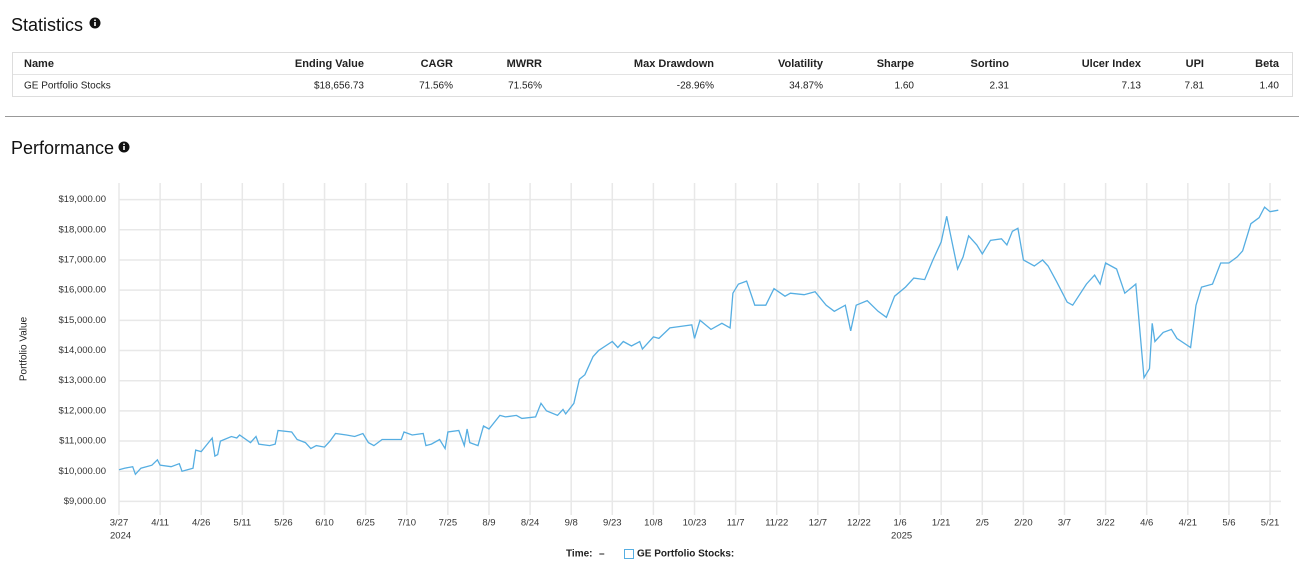  What do you see at coordinates (82, 290) in the screenshot?
I see `y-tick-label: $16,000.00` at bounding box center [82, 290].